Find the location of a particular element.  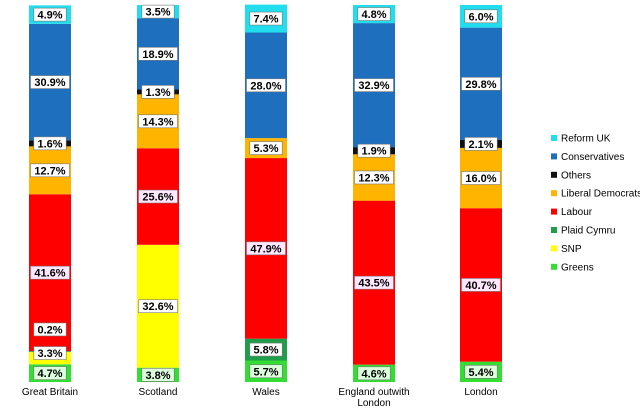

data-label-box-england-outwith-london-liberal-democrats is located at coordinates (374, 177).